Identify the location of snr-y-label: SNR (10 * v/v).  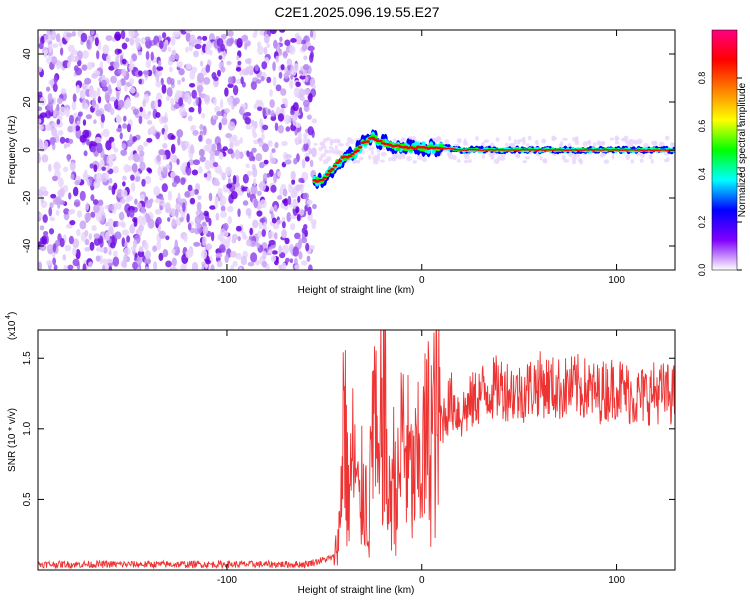
(12, 440).